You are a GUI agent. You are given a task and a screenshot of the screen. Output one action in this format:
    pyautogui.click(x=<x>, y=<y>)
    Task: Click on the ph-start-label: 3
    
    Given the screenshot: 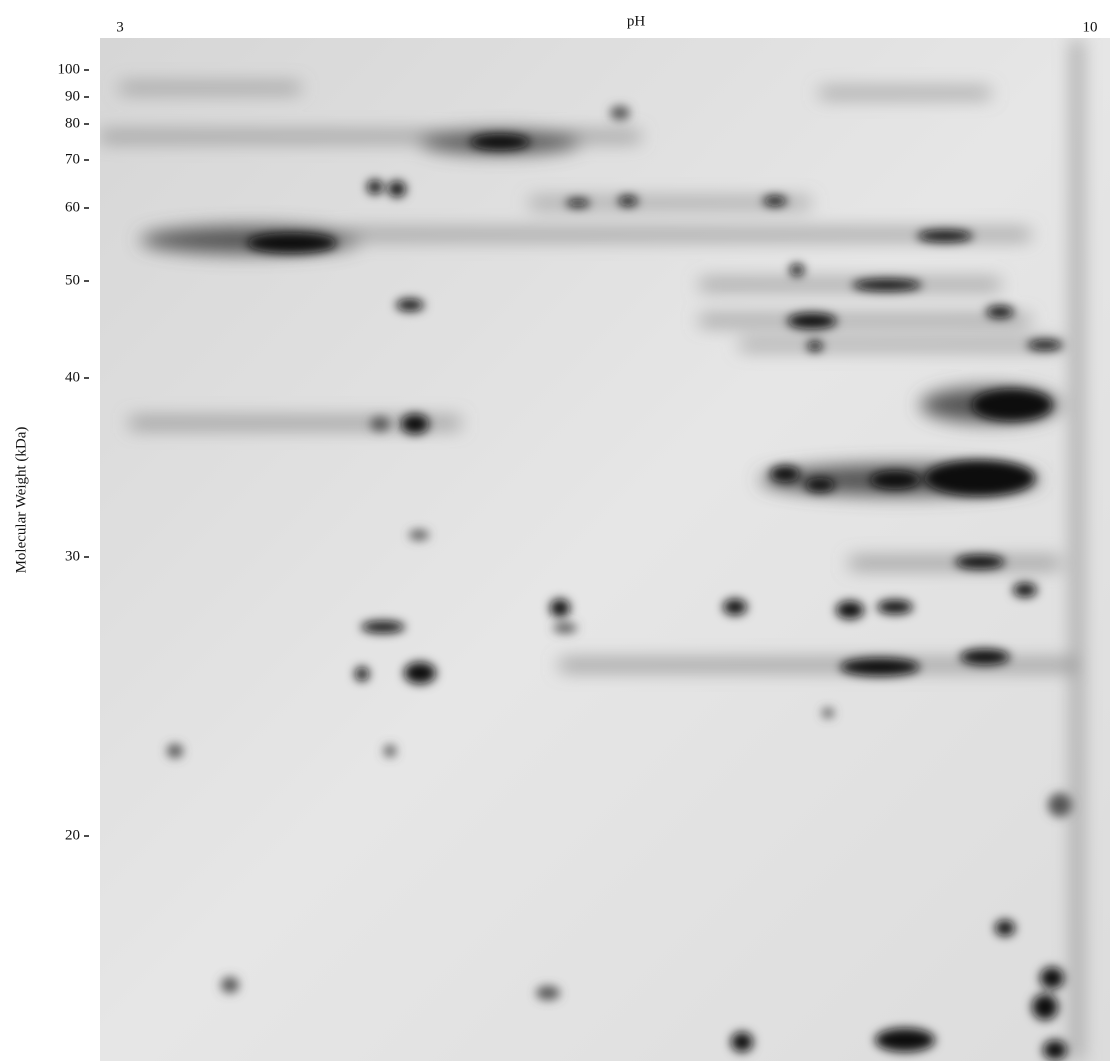 What is the action you would take?
    pyautogui.click(x=120, y=27)
    